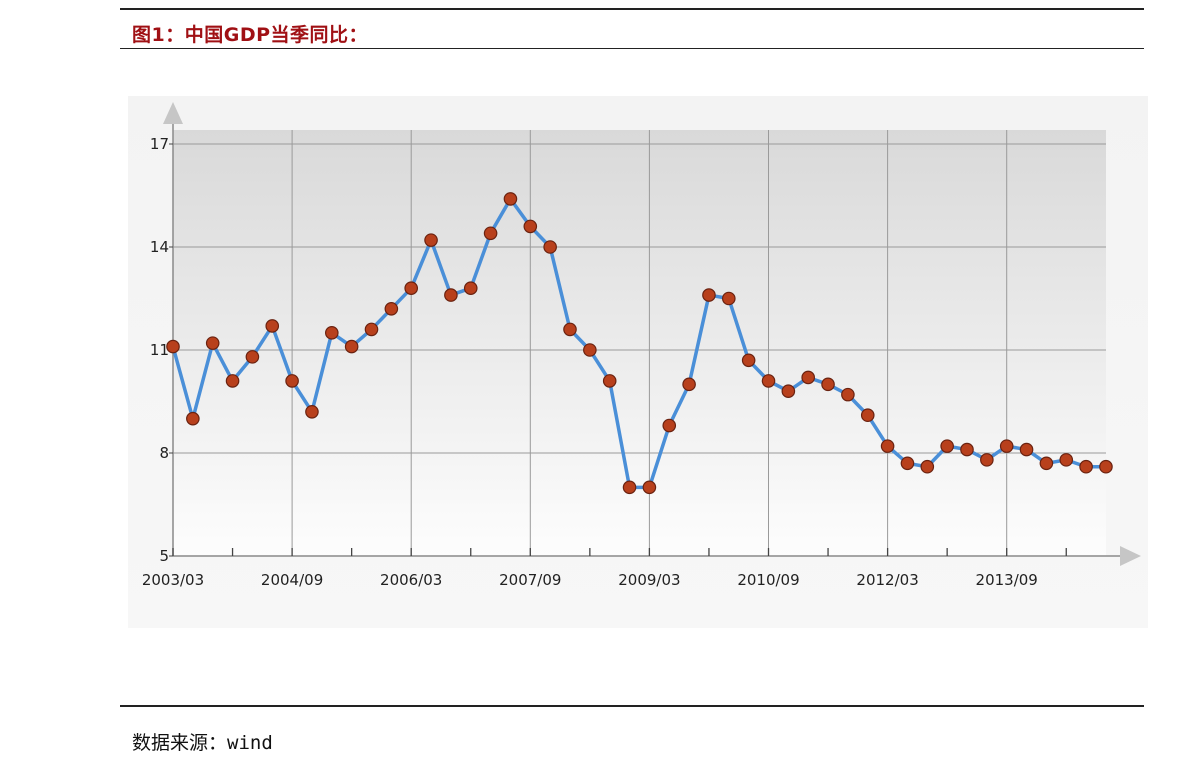  I want to click on x-tick-label: 2009/03, so click(649, 580).